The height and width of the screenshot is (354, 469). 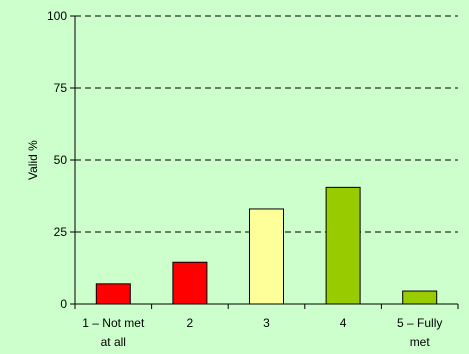 What do you see at coordinates (266, 323) in the screenshot?
I see `x-tick-label: 3` at bounding box center [266, 323].